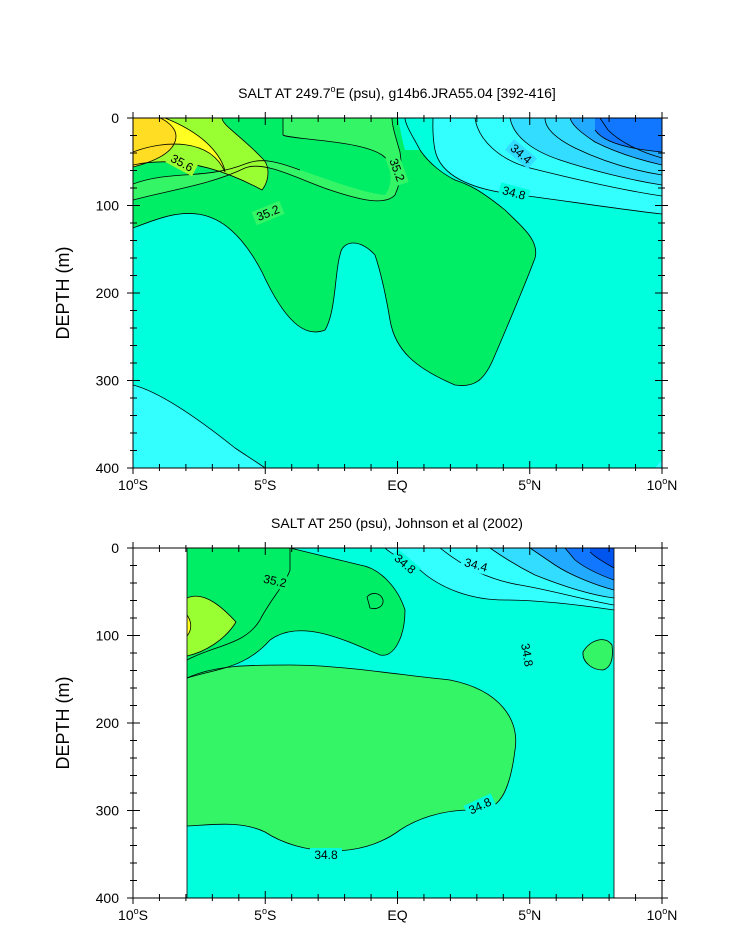  I want to click on fill-34-8-east, so click(597, 654).